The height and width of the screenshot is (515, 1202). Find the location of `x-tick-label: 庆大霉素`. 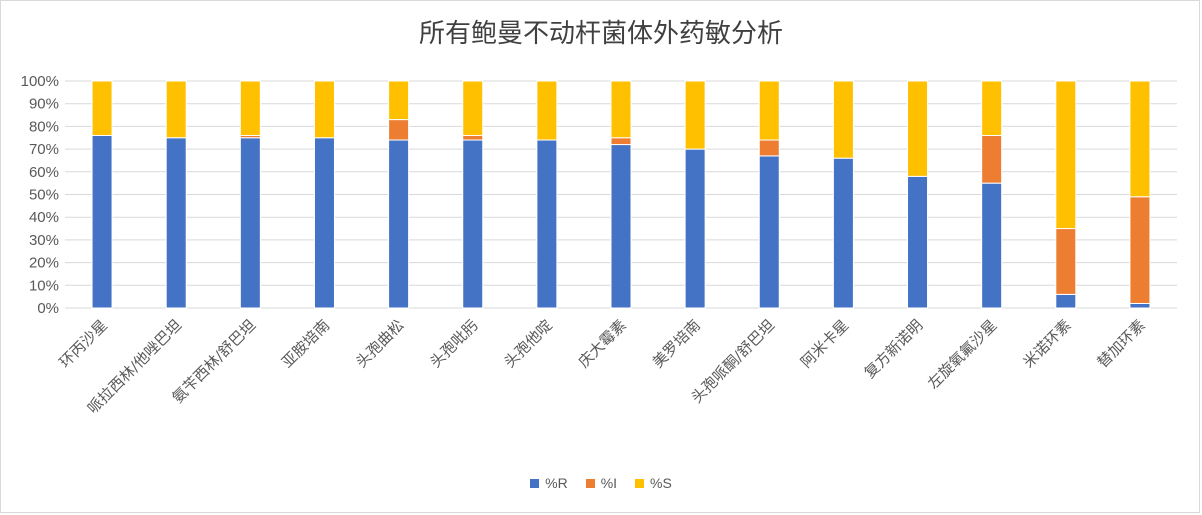

x-tick-label: 庆大霉素 is located at coordinates (602, 343).